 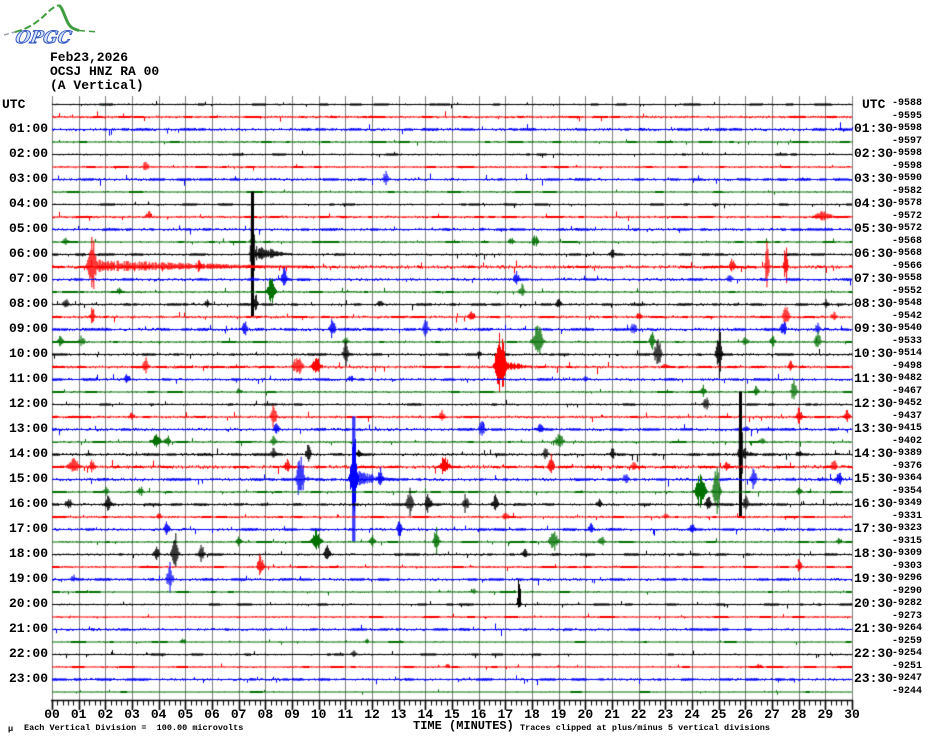 I want to click on left-hour-label: 15:00, so click(x=28, y=478).